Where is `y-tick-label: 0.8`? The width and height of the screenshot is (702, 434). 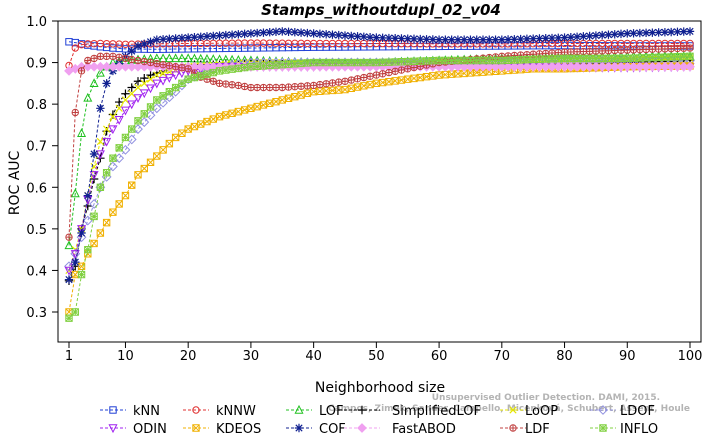
y-tick-label: 0.8 is located at coordinates (36, 105).